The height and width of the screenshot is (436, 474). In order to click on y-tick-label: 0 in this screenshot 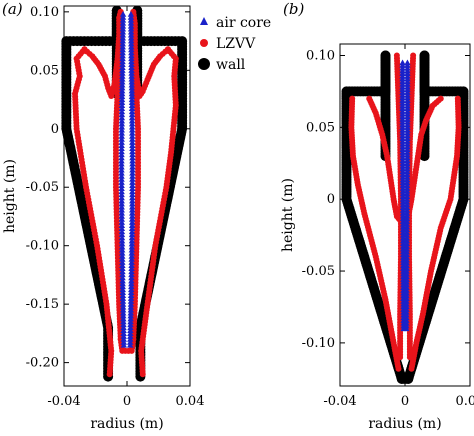, I will do `click(331, 199)`.